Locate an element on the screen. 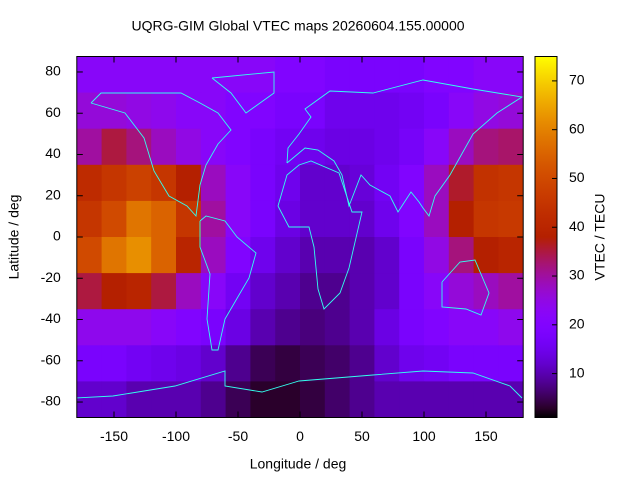  y-tick-label: 0 is located at coordinates (57, 236).